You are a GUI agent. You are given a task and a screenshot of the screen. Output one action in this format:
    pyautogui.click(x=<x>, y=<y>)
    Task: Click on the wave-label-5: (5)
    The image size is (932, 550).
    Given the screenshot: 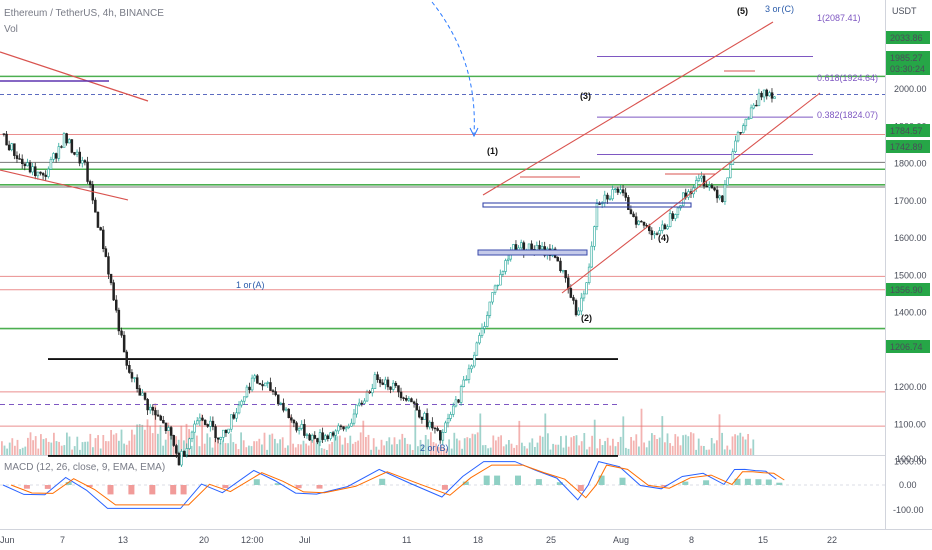 What is the action you would take?
    pyautogui.click(x=742, y=11)
    